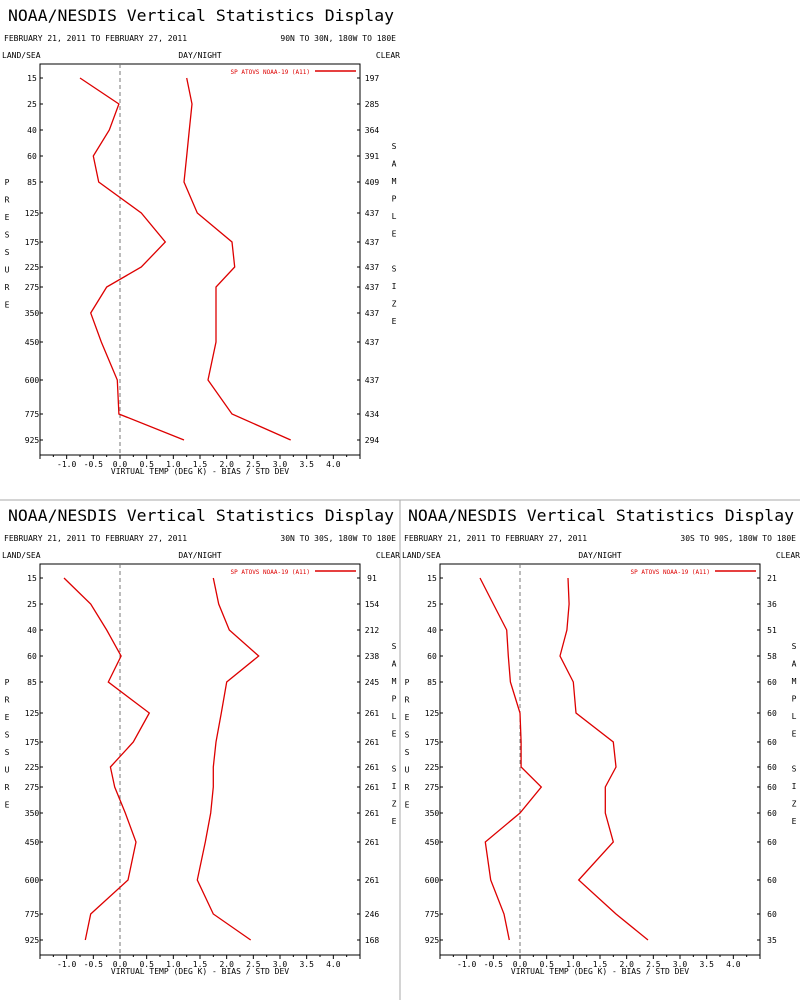  I want to click on sample-size-label: 91, so click(372, 578).